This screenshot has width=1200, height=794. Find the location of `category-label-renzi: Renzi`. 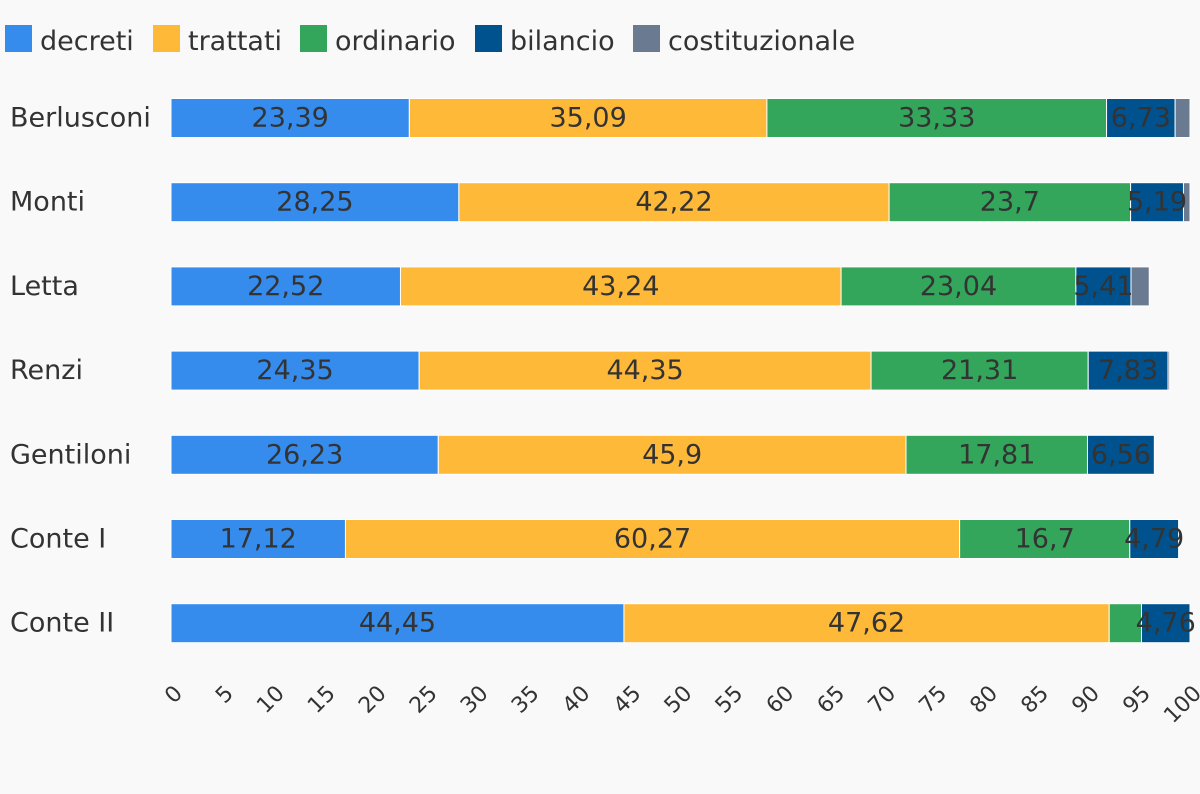

category-label-renzi: Renzi is located at coordinates (46, 370).